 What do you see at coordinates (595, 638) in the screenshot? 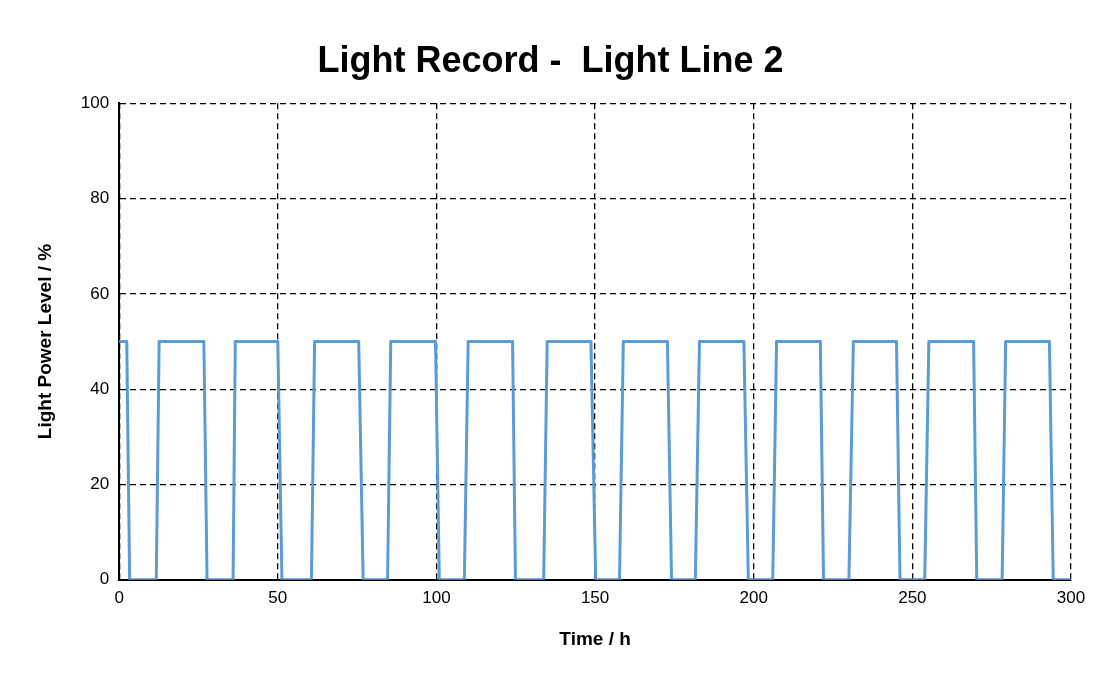
I see `x-axis-title: Time / h` at bounding box center [595, 638].